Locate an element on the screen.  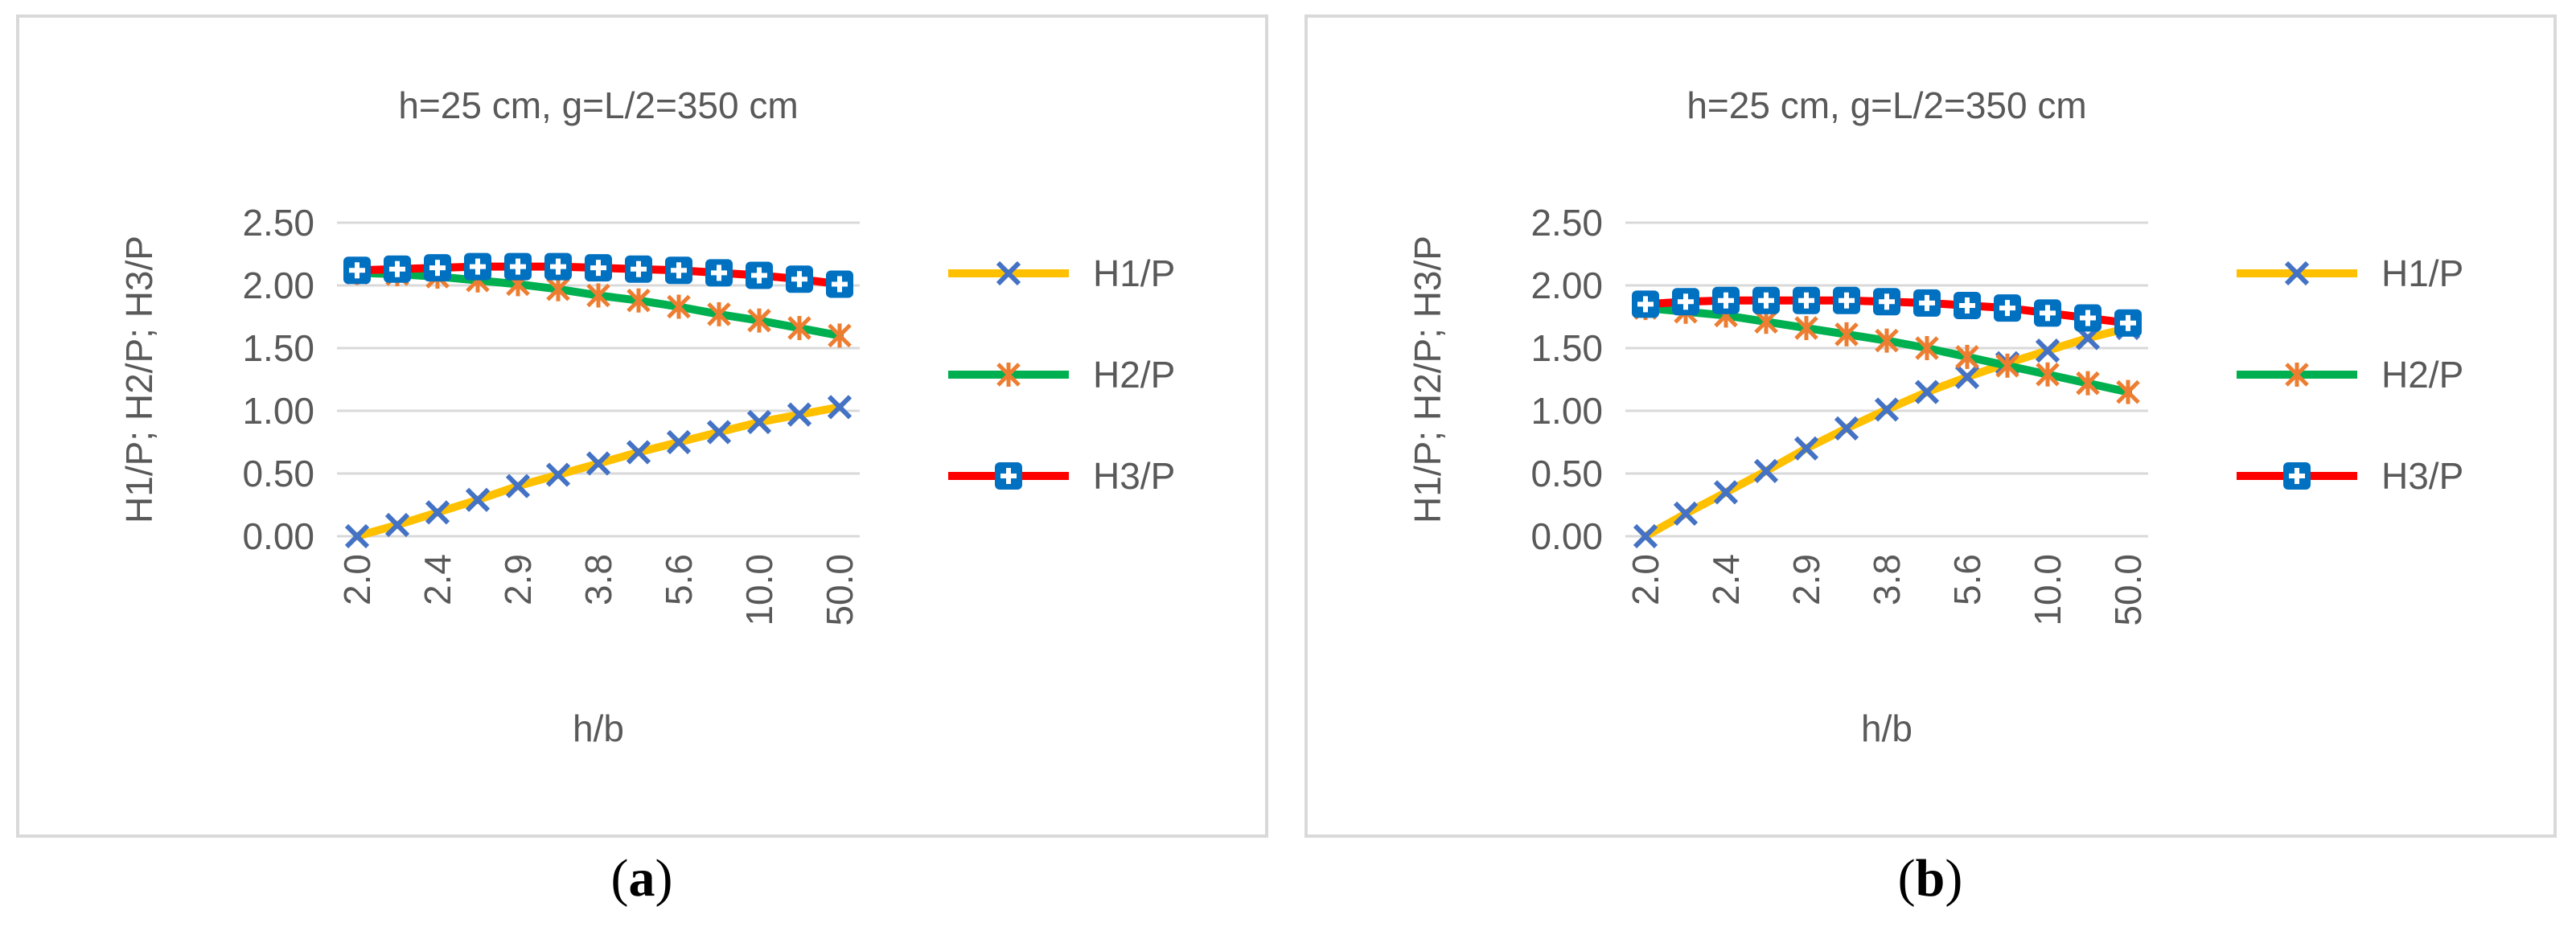
series-line-h1p is located at coordinates (598, 471).